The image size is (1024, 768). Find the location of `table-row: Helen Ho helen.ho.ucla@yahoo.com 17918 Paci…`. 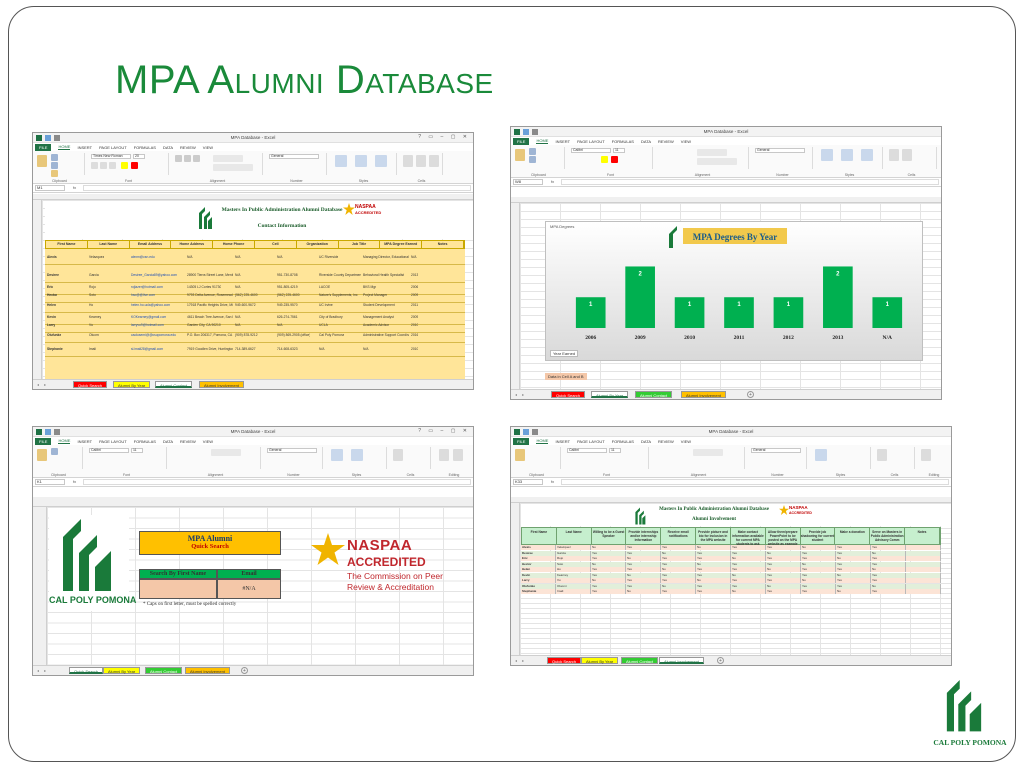

table-row: Helen Ho helen.ho.ucla@yahoo.com 17918 Paci… is located at coordinates (255, 308).